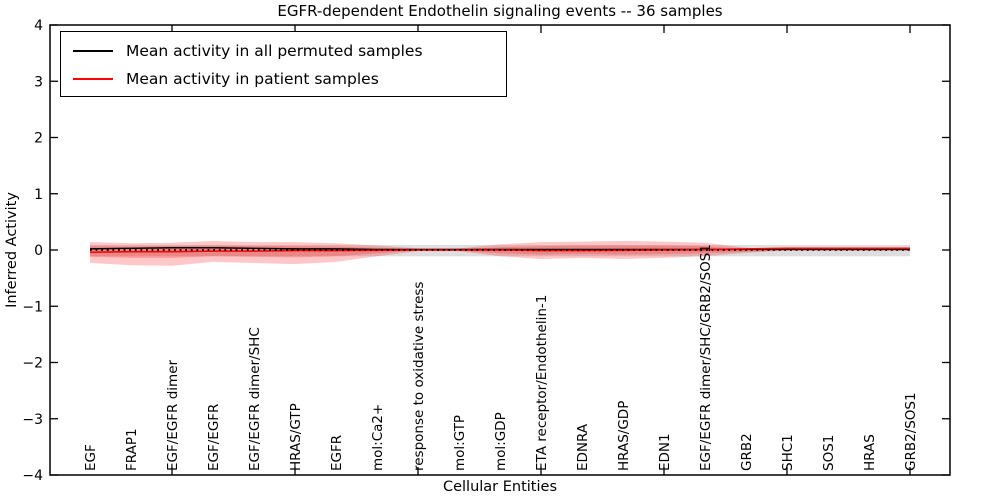 The width and height of the screenshot is (1000, 500). I want to click on band-1-patient-samples-outer-range, so click(500, 253).